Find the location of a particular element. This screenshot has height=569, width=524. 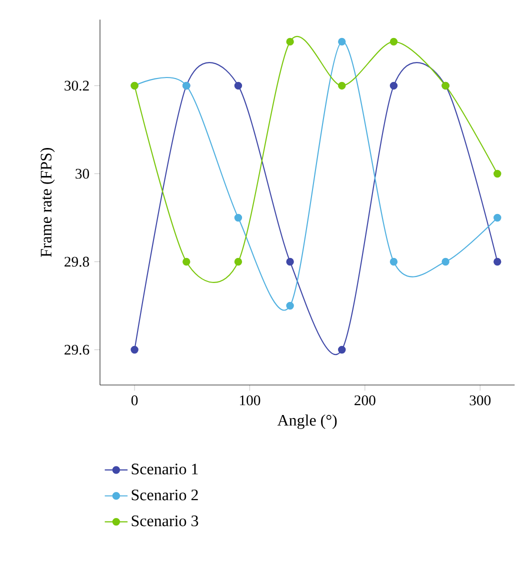

y-tick-label: 30.2 is located at coordinates (76, 85).